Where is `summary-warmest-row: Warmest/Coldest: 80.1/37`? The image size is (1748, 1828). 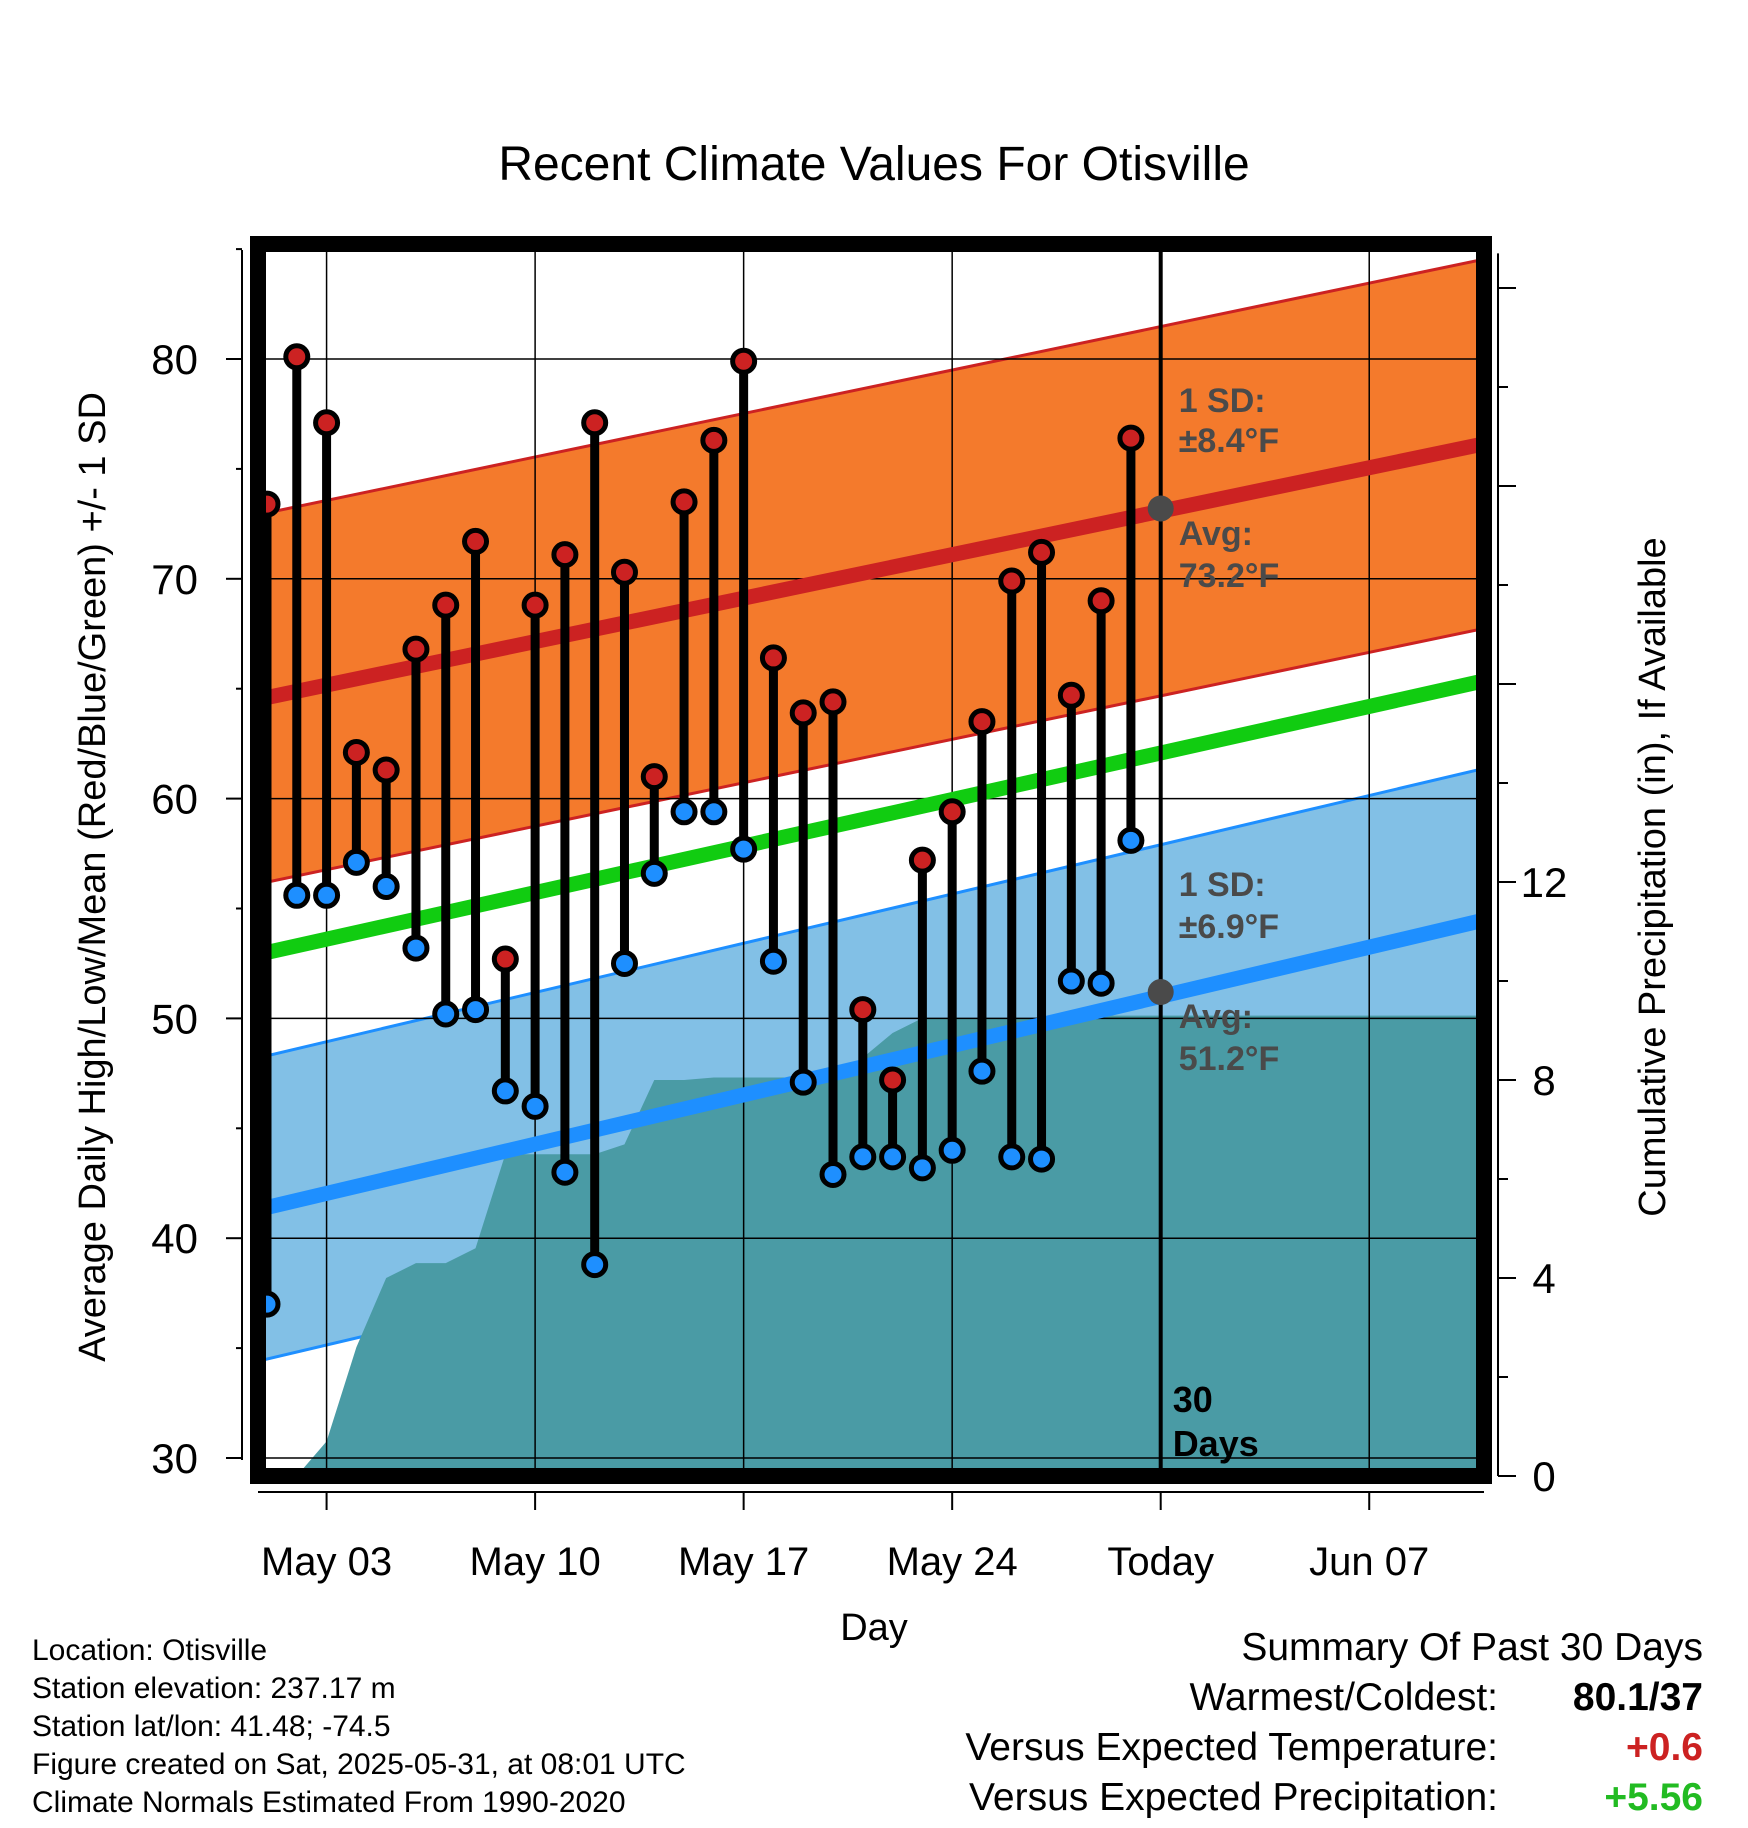
summary-warmest-row: Warmest/Coldest: 80.1/37 is located at coordinates (1446, 1698).